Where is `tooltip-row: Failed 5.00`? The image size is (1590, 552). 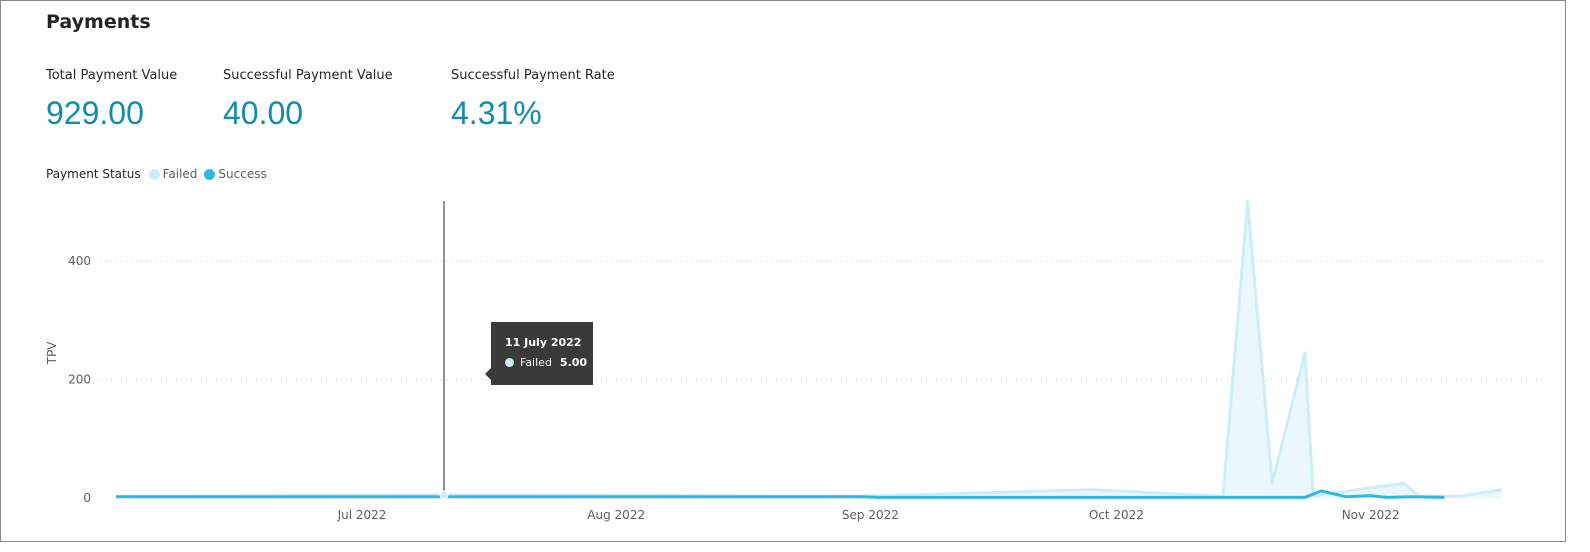 tooltip-row: Failed 5.00 is located at coordinates (549, 362).